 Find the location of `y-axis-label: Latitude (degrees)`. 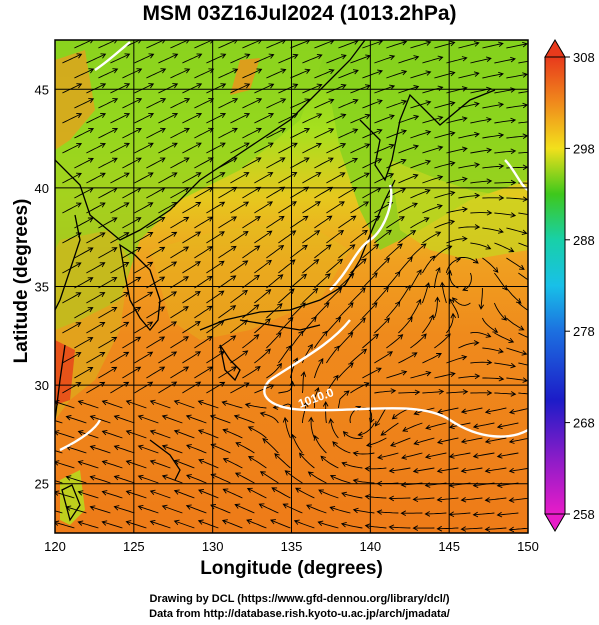

y-axis-label: Latitude (degrees) is located at coordinates (21, 281).